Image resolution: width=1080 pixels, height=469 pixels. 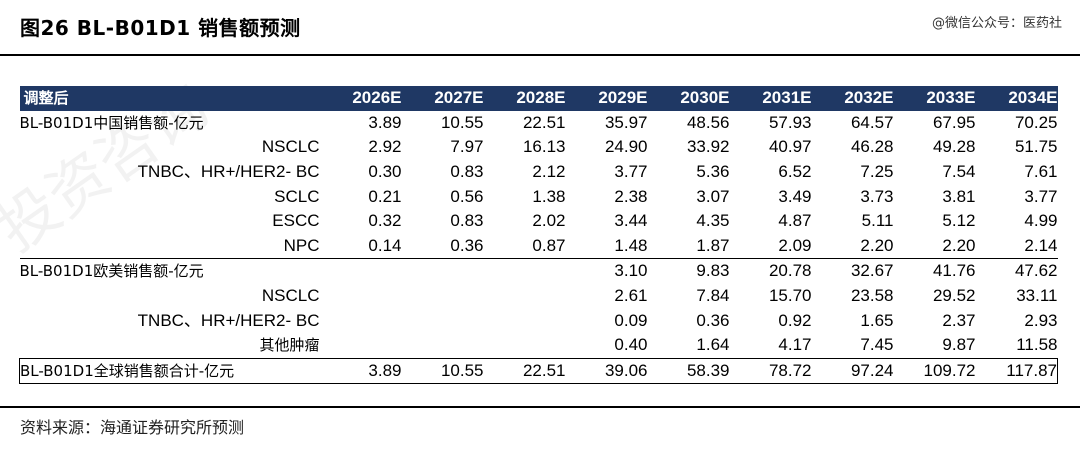 I want to click on cell-value: 22.51, so click(x=544, y=122).